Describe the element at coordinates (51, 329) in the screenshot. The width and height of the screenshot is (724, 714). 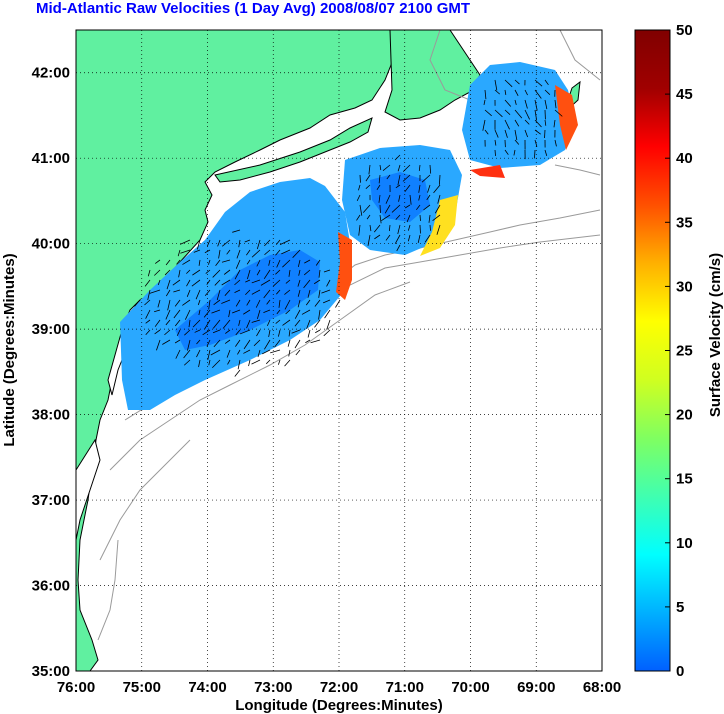
I see `y-tick-label: 39:00` at that location.